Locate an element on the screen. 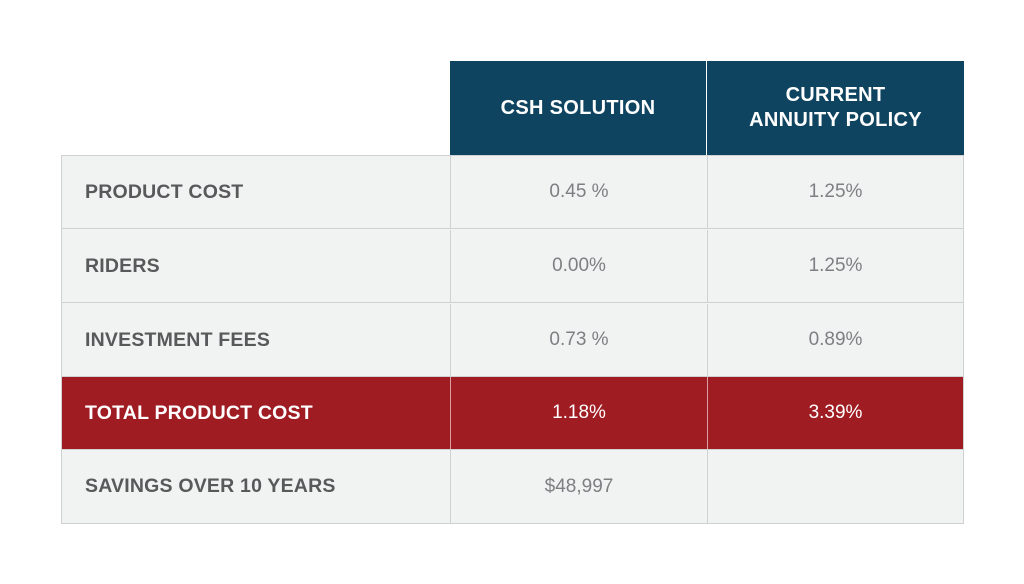 The height and width of the screenshot is (584, 1024). current-policy-value: 0.89% is located at coordinates (835, 340).